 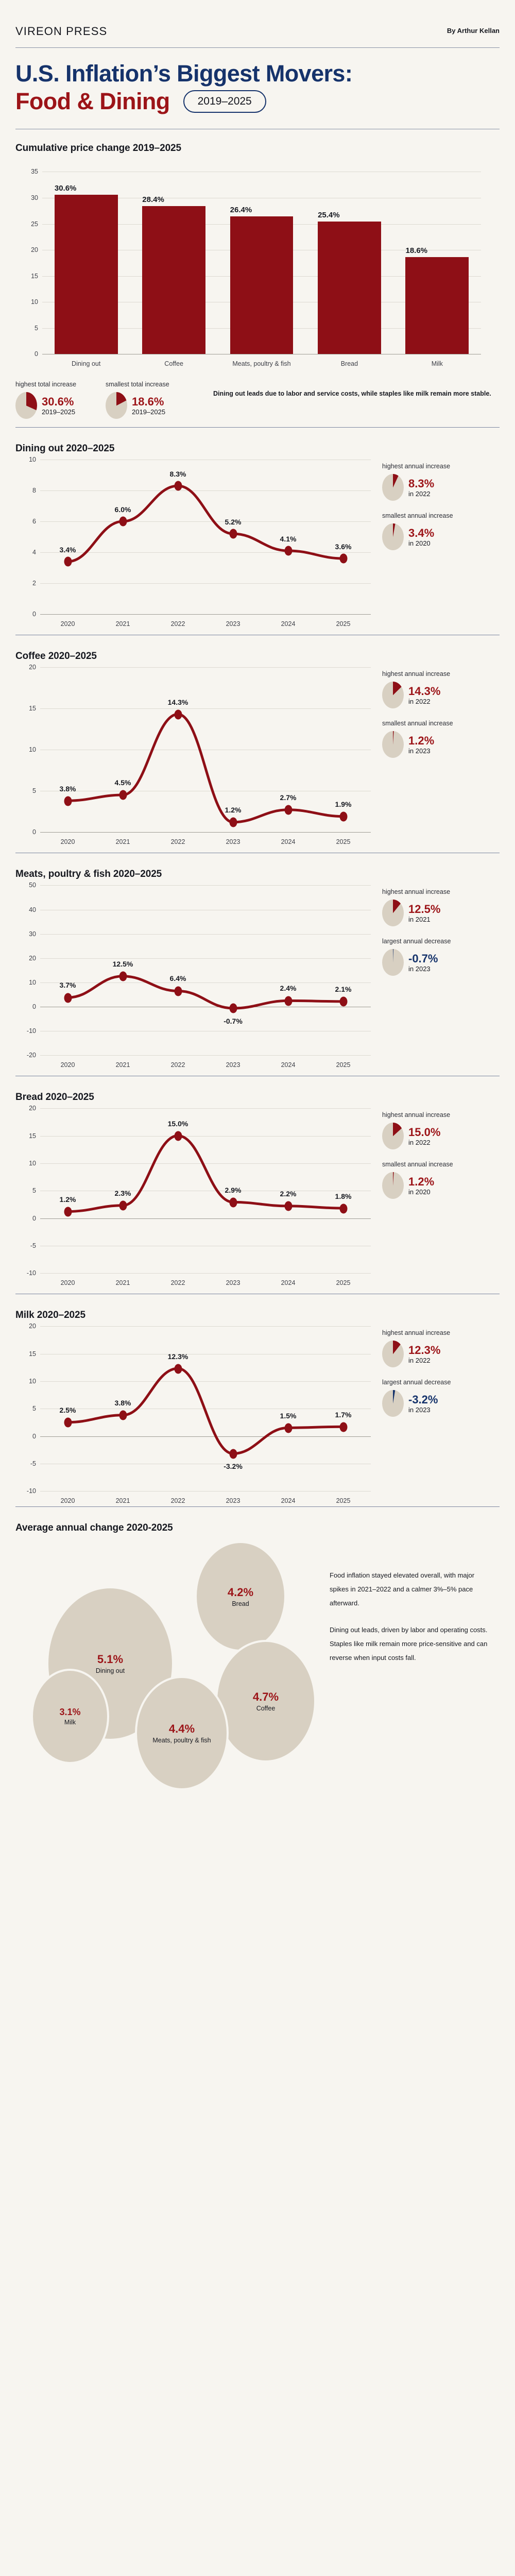 What do you see at coordinates (441, 908) in the screenshot?
I see `callout: highest annual increase 12.5% in 2021` at bounding box center [441, 908].